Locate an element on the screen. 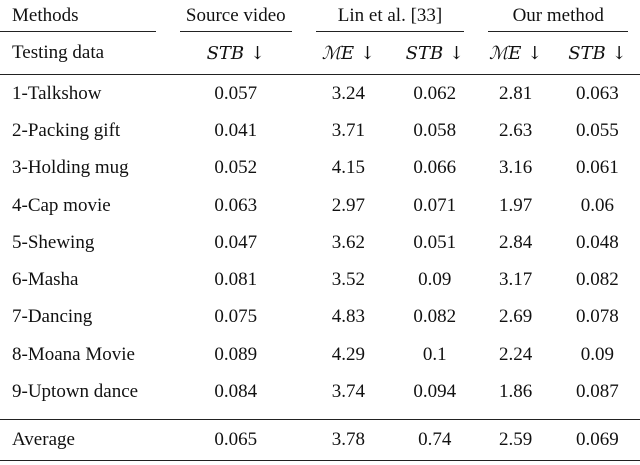  cell-lin-me: 4.15 is located at coordinates (348, 168).